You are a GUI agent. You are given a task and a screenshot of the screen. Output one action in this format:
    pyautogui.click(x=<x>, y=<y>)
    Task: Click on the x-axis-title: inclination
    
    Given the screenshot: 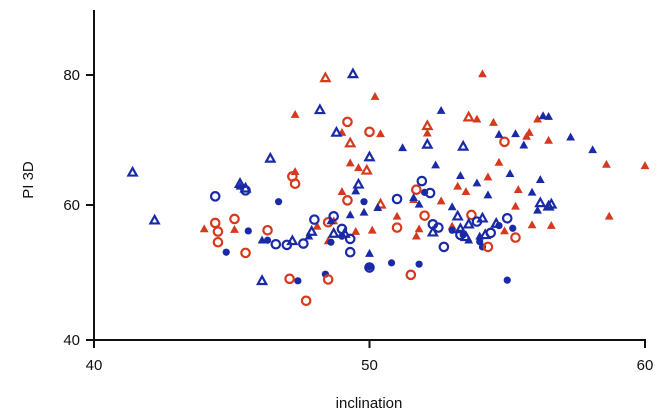 What is the action you would take?
    pyautogui.click(x=369, y=403)
    